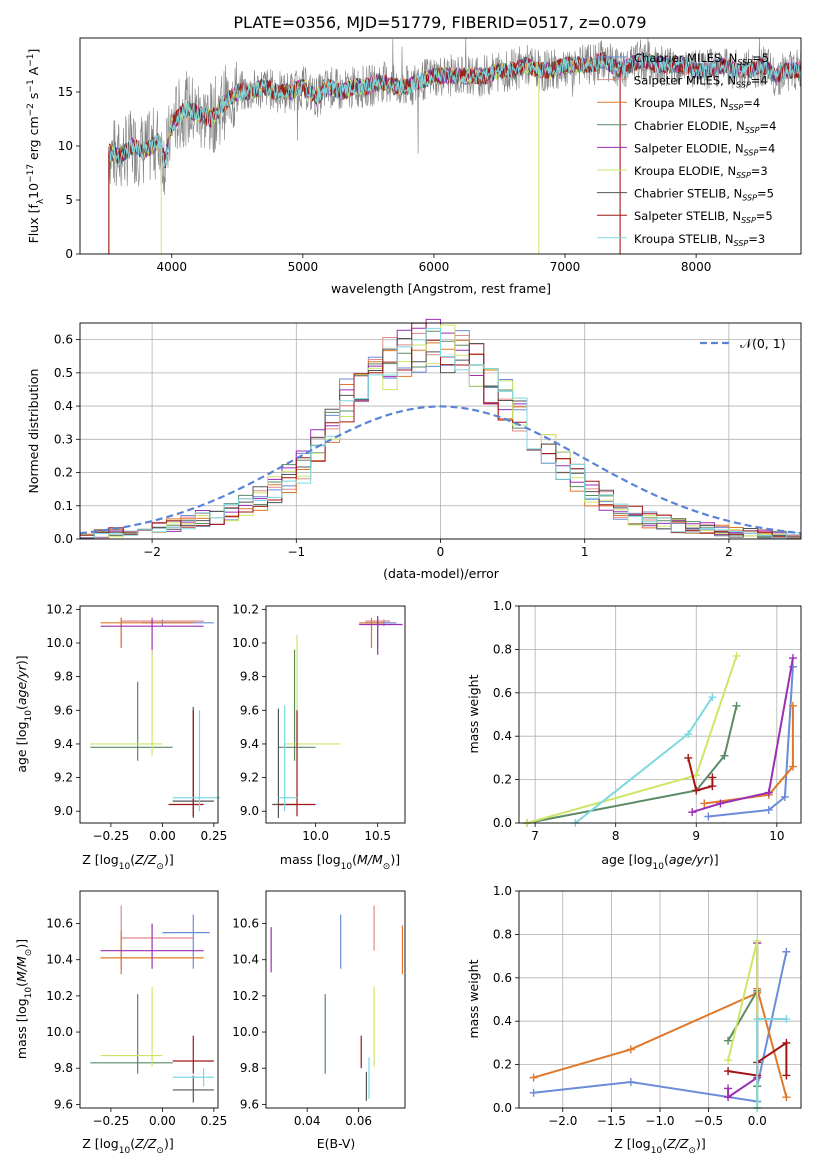  Describe the element at coordinates (63, 811) in the screenshot. I see `y-tick-label: 9.0` at that location.